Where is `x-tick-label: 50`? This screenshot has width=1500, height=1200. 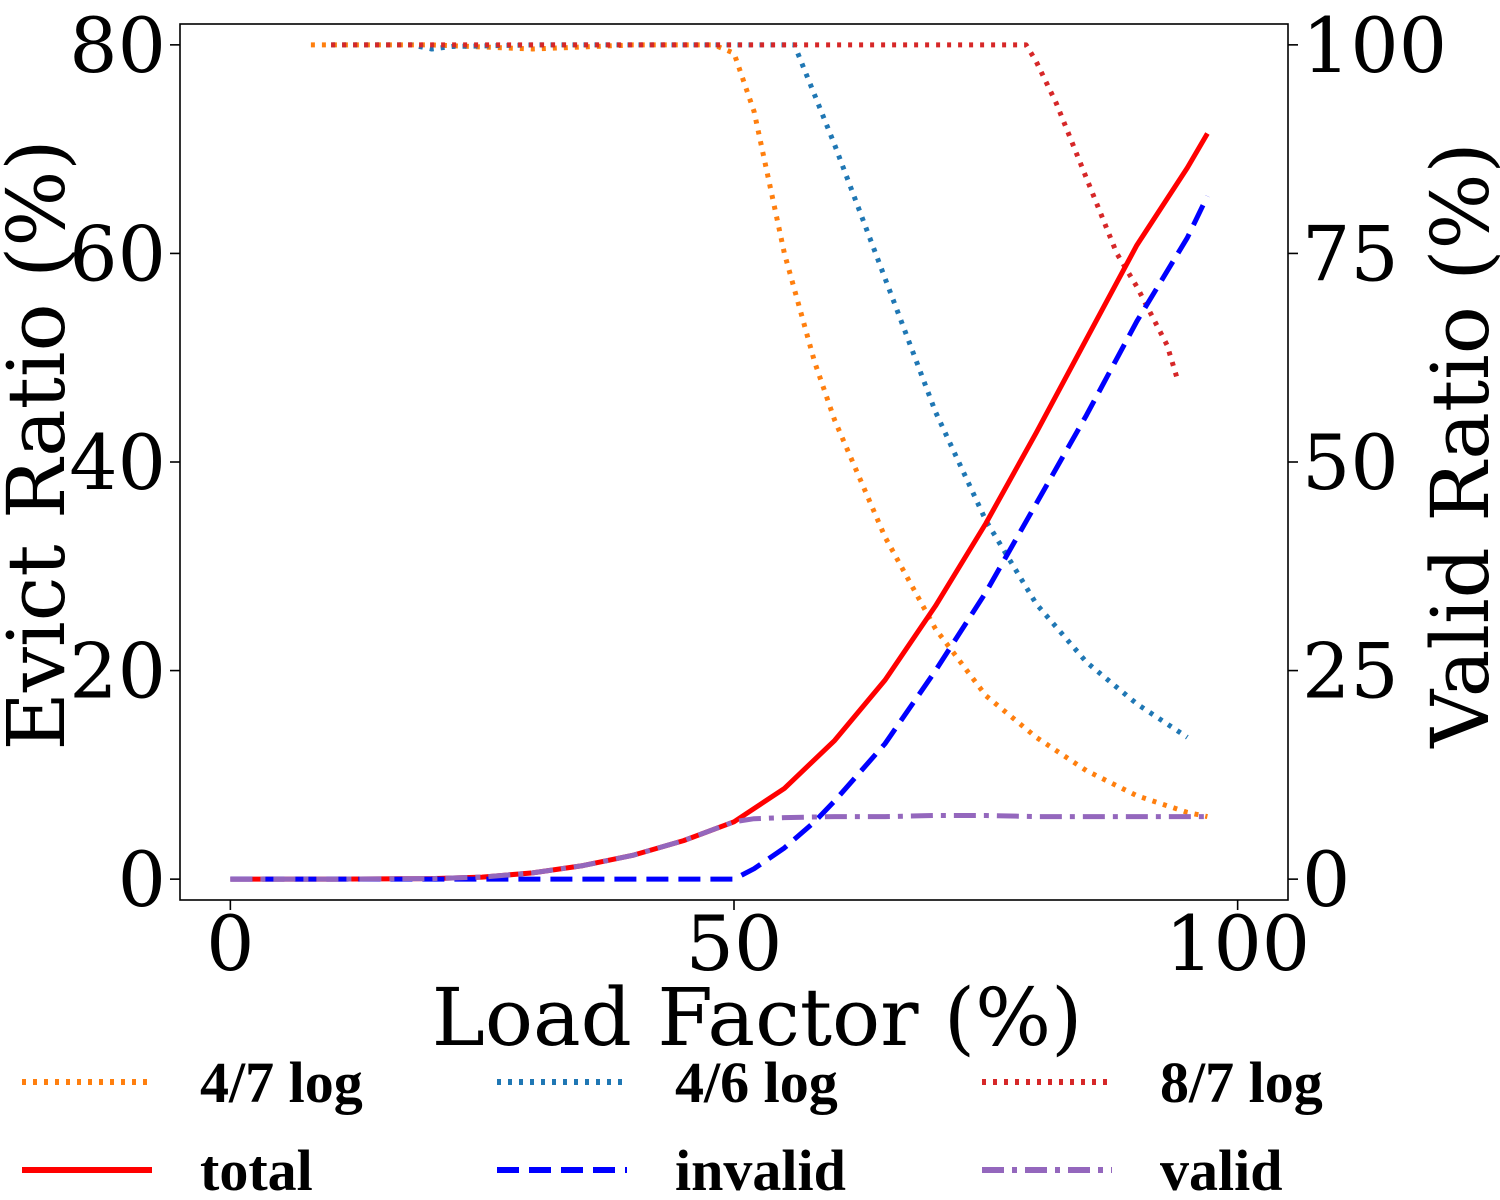 x-tick-label: 50 is located at coordinates (734, 943).